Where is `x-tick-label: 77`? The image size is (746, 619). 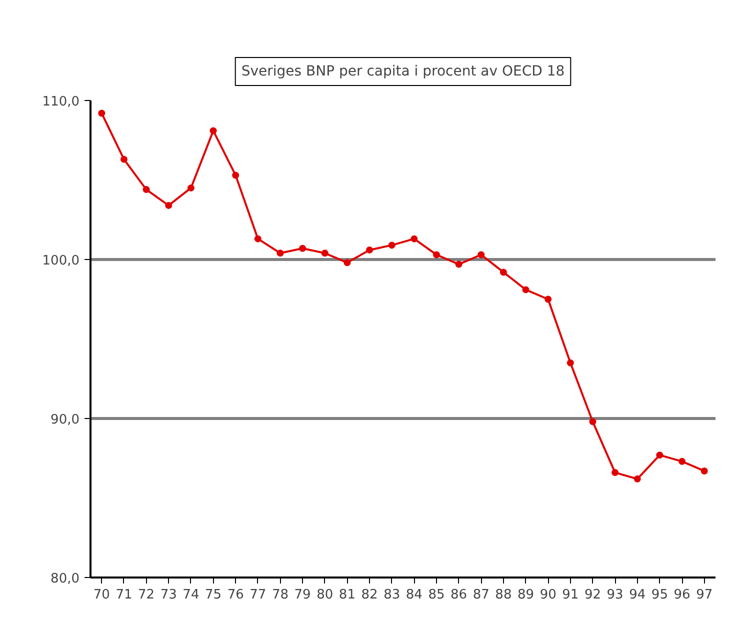 x-tick-label: 77 is located at coordinates (258, 595).